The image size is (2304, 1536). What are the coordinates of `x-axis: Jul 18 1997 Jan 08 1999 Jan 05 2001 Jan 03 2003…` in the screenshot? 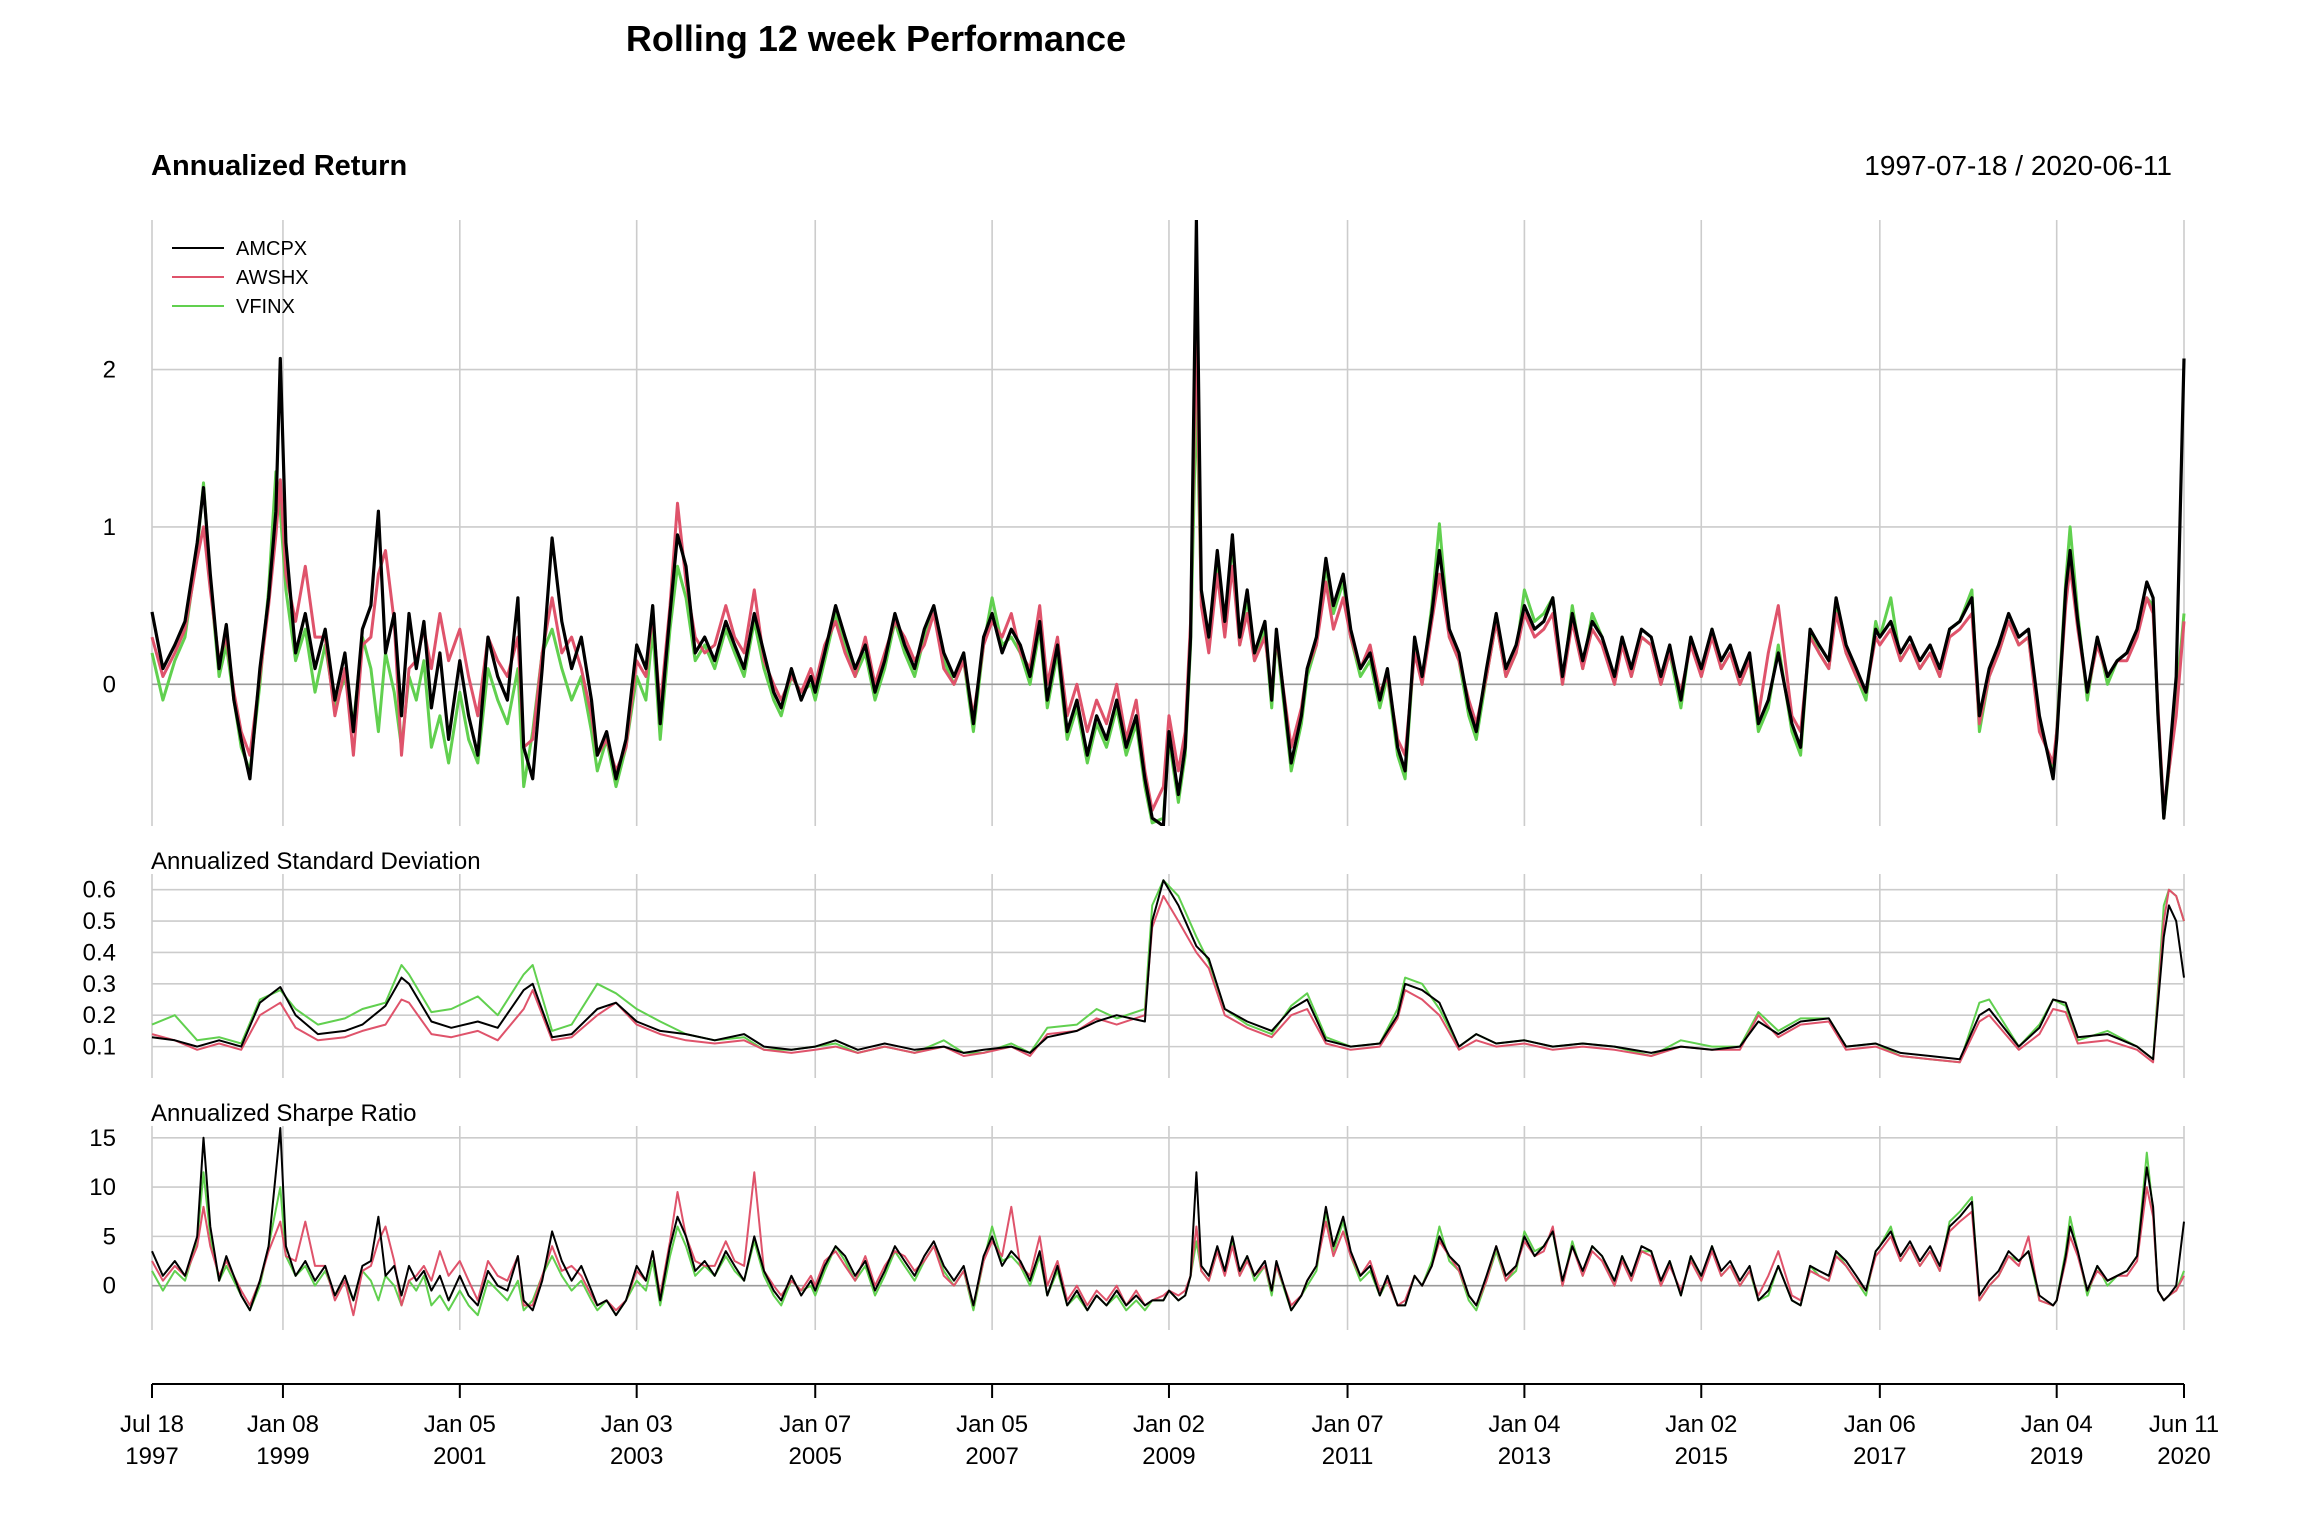 It's located at (1169, 1426).